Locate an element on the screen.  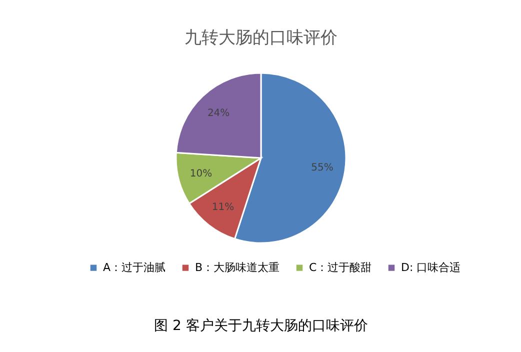
data-label: 55% is located at coordinates (322, 168).